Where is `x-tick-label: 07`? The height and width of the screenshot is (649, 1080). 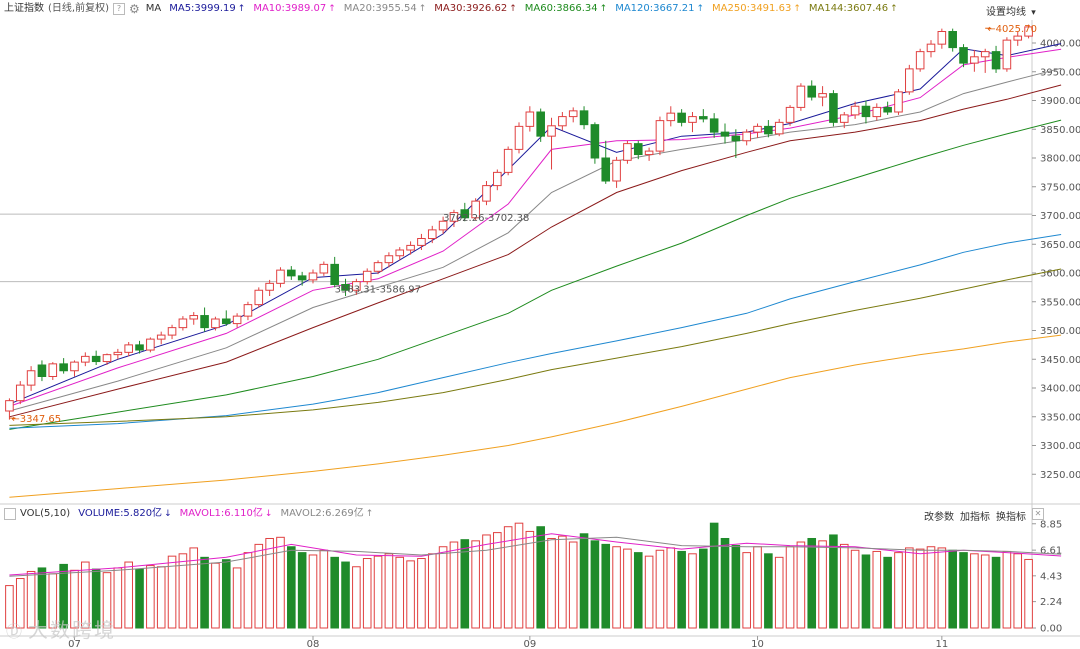 x-tick-label: 07 is located at coordinates (74, 644).